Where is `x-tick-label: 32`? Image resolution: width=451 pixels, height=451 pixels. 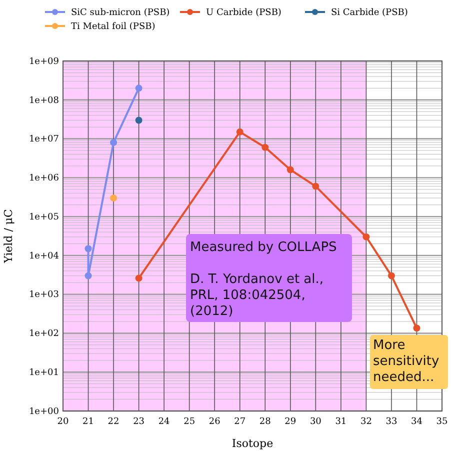
x-tick-label: 32 is located at coordinates (366, 422).